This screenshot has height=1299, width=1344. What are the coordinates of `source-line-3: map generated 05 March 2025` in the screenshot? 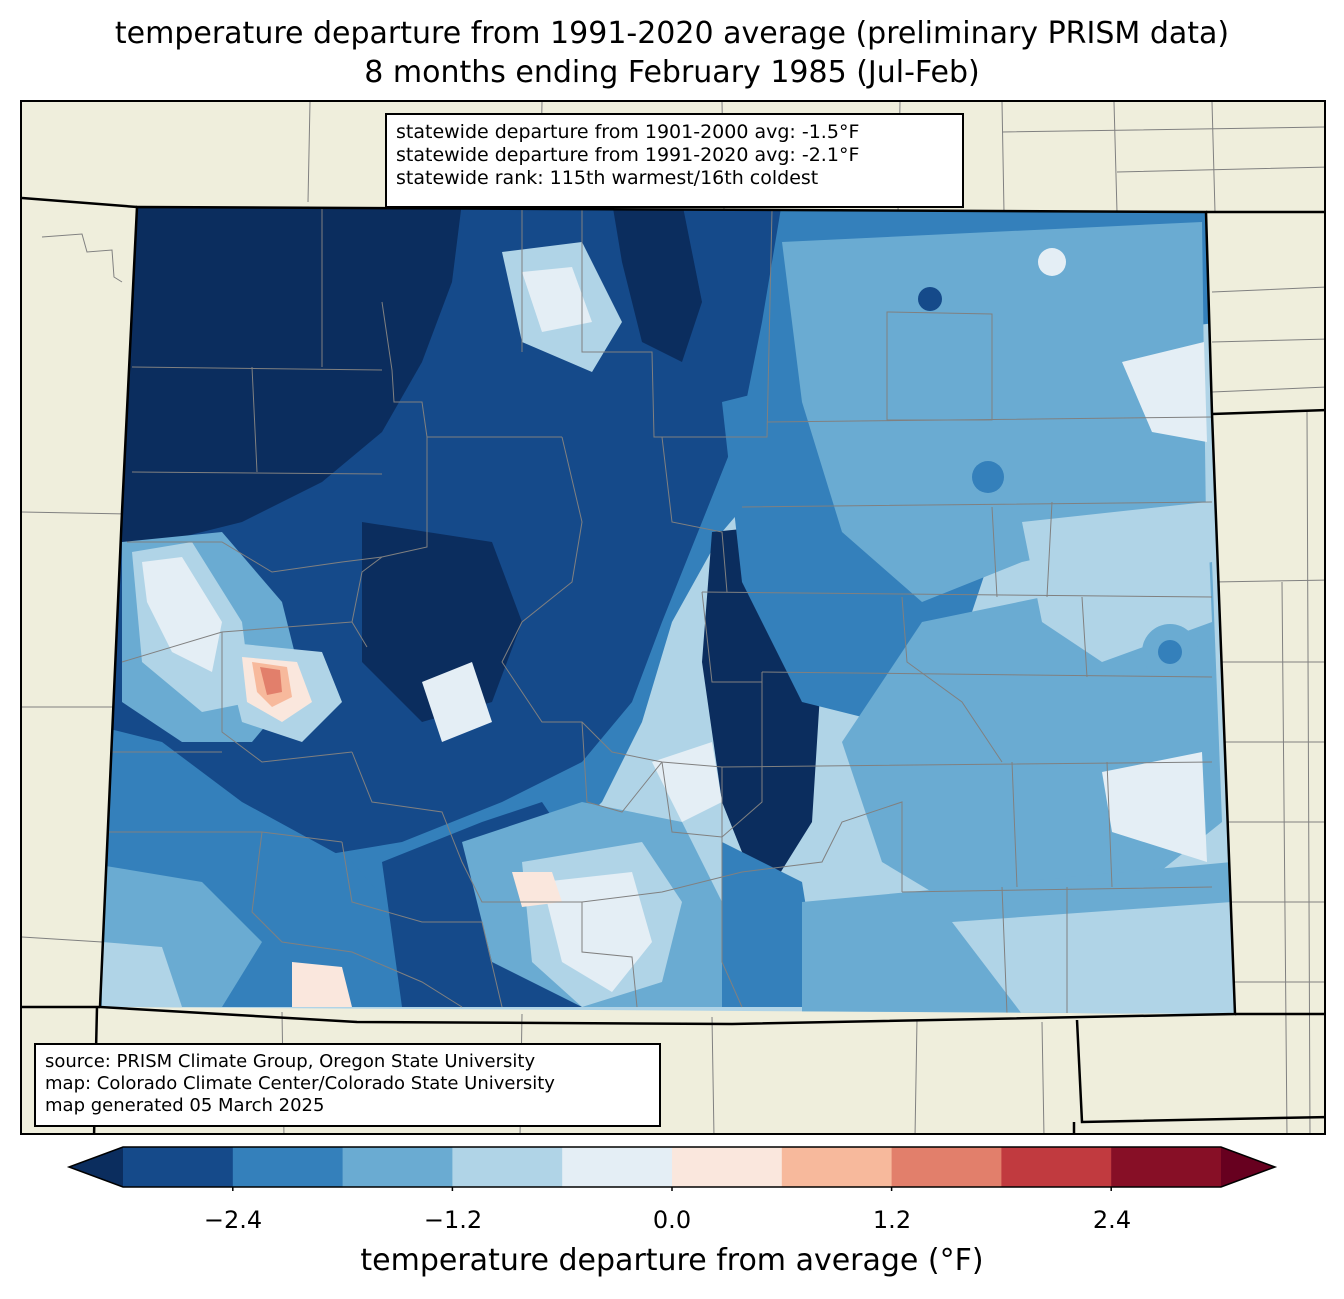 It's located at (185, 1105).